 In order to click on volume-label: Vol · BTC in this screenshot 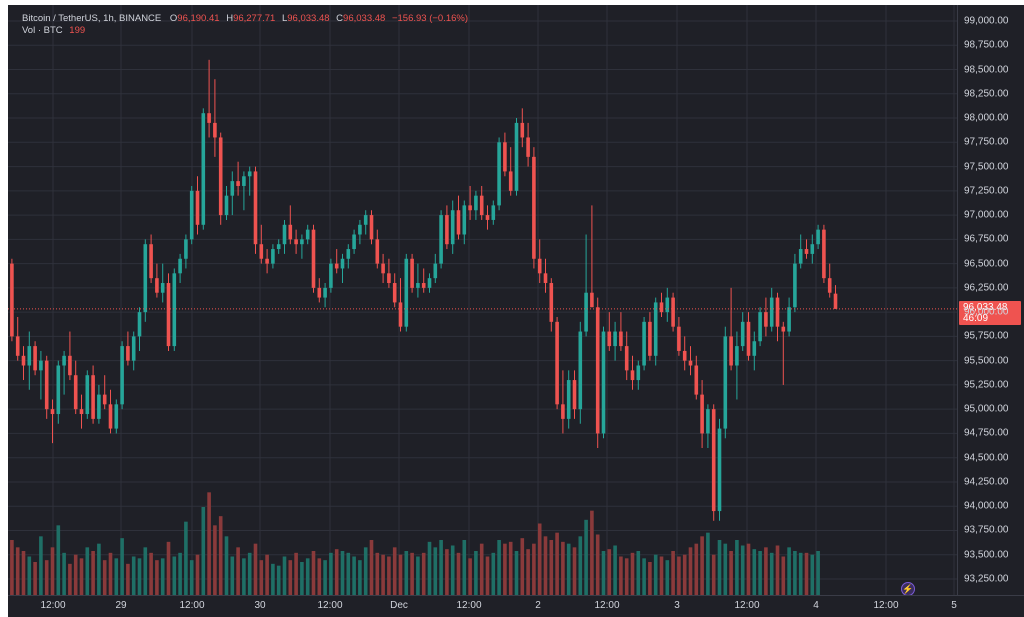, I will do `click(42, 30)`.